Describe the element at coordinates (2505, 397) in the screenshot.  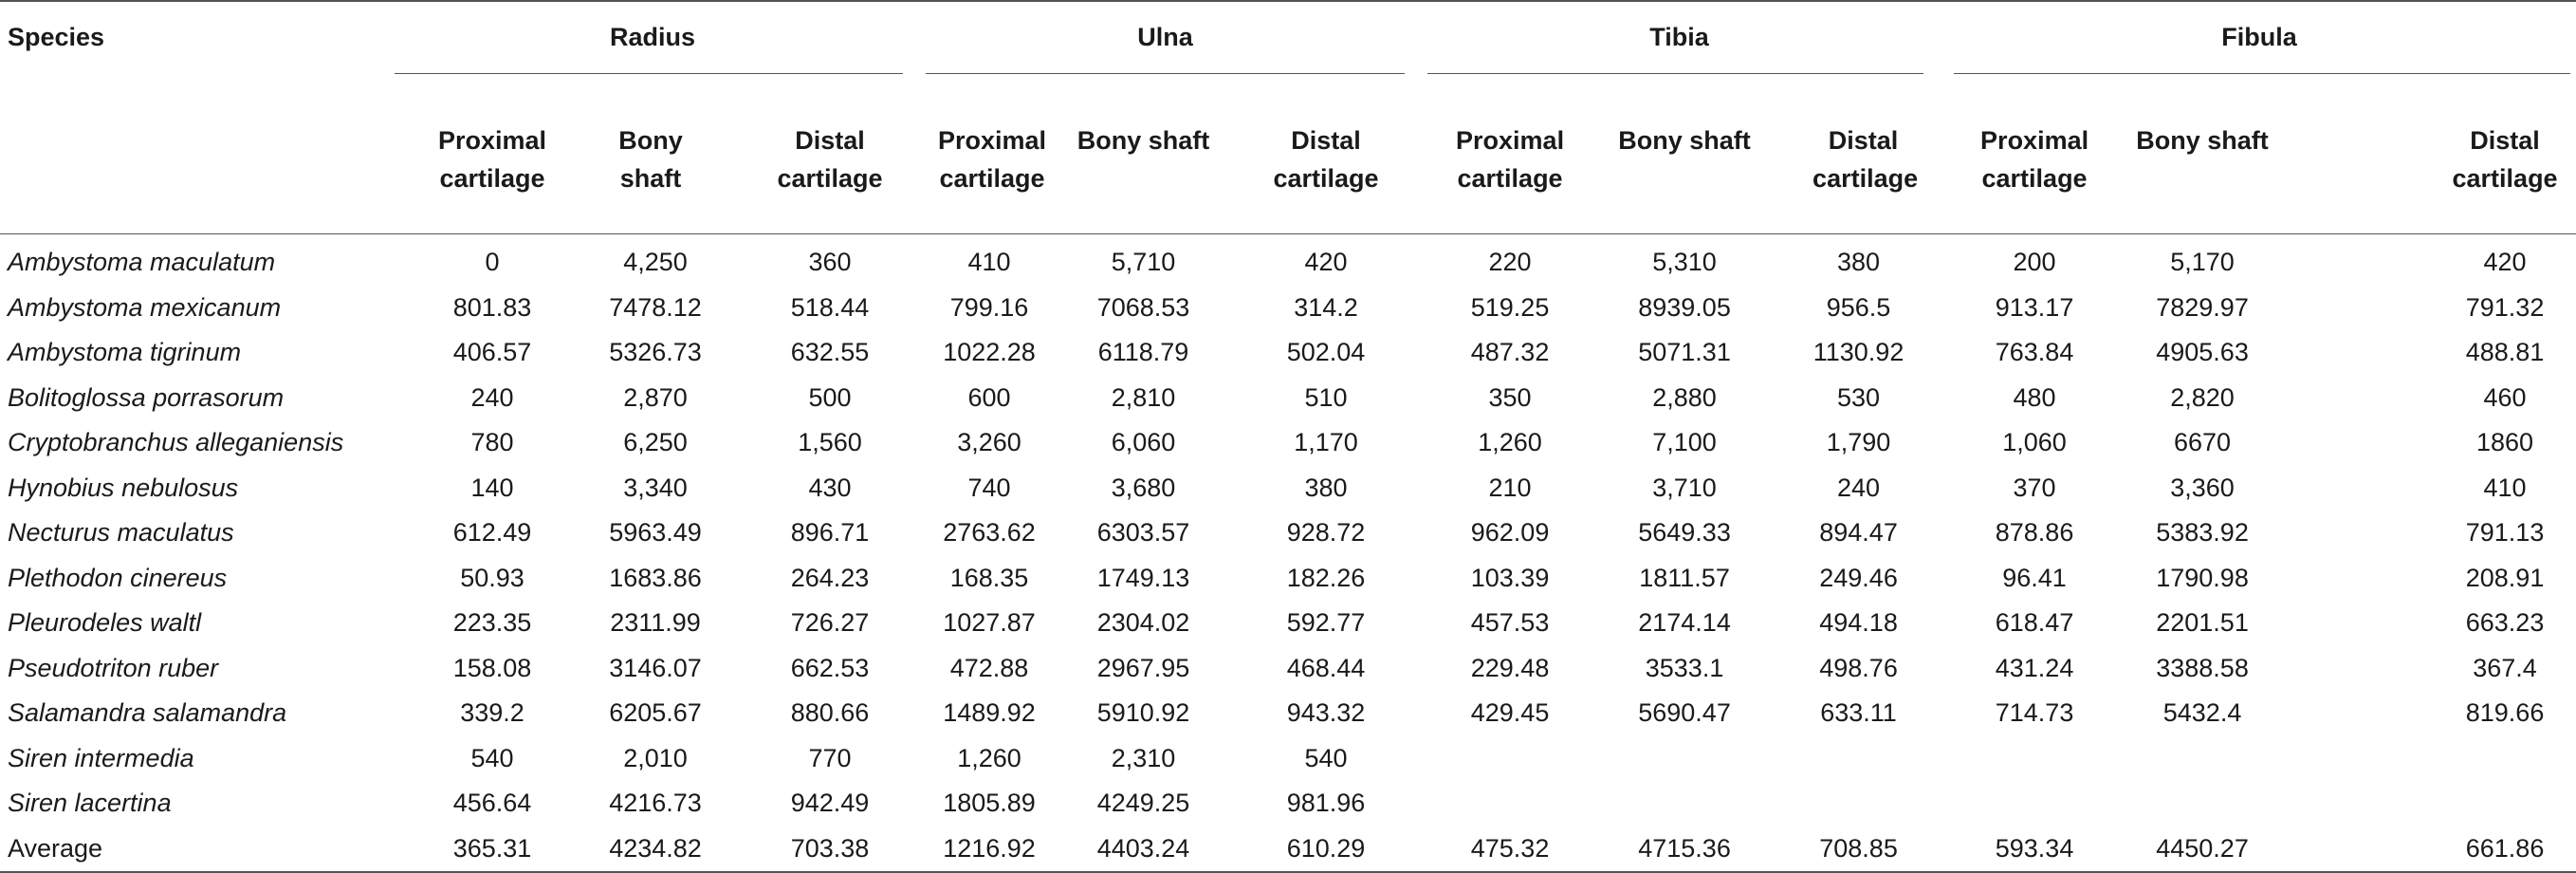
I see `value-cell: 460` at that location.